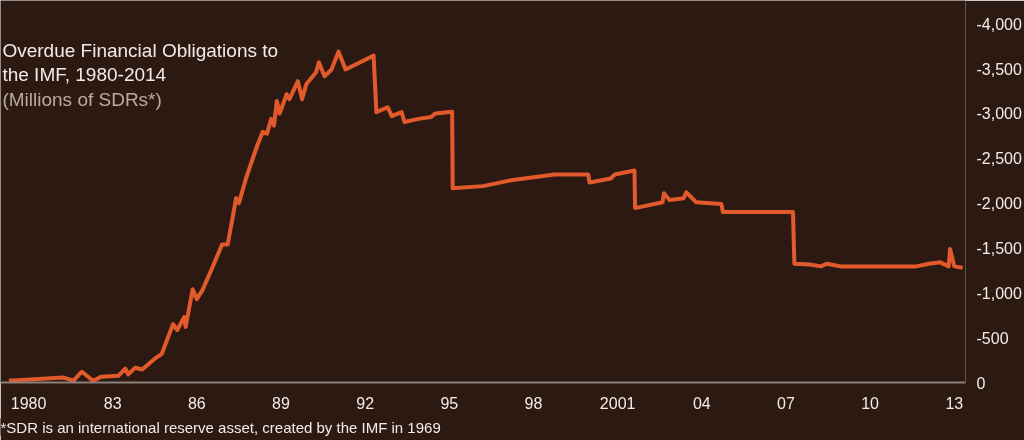 Image resolution: width=1024 pixels, height=440 pixels. Describe the element at coordinates (196, 403) in the screenshot. I see `x-tick-label: 86` at that location.